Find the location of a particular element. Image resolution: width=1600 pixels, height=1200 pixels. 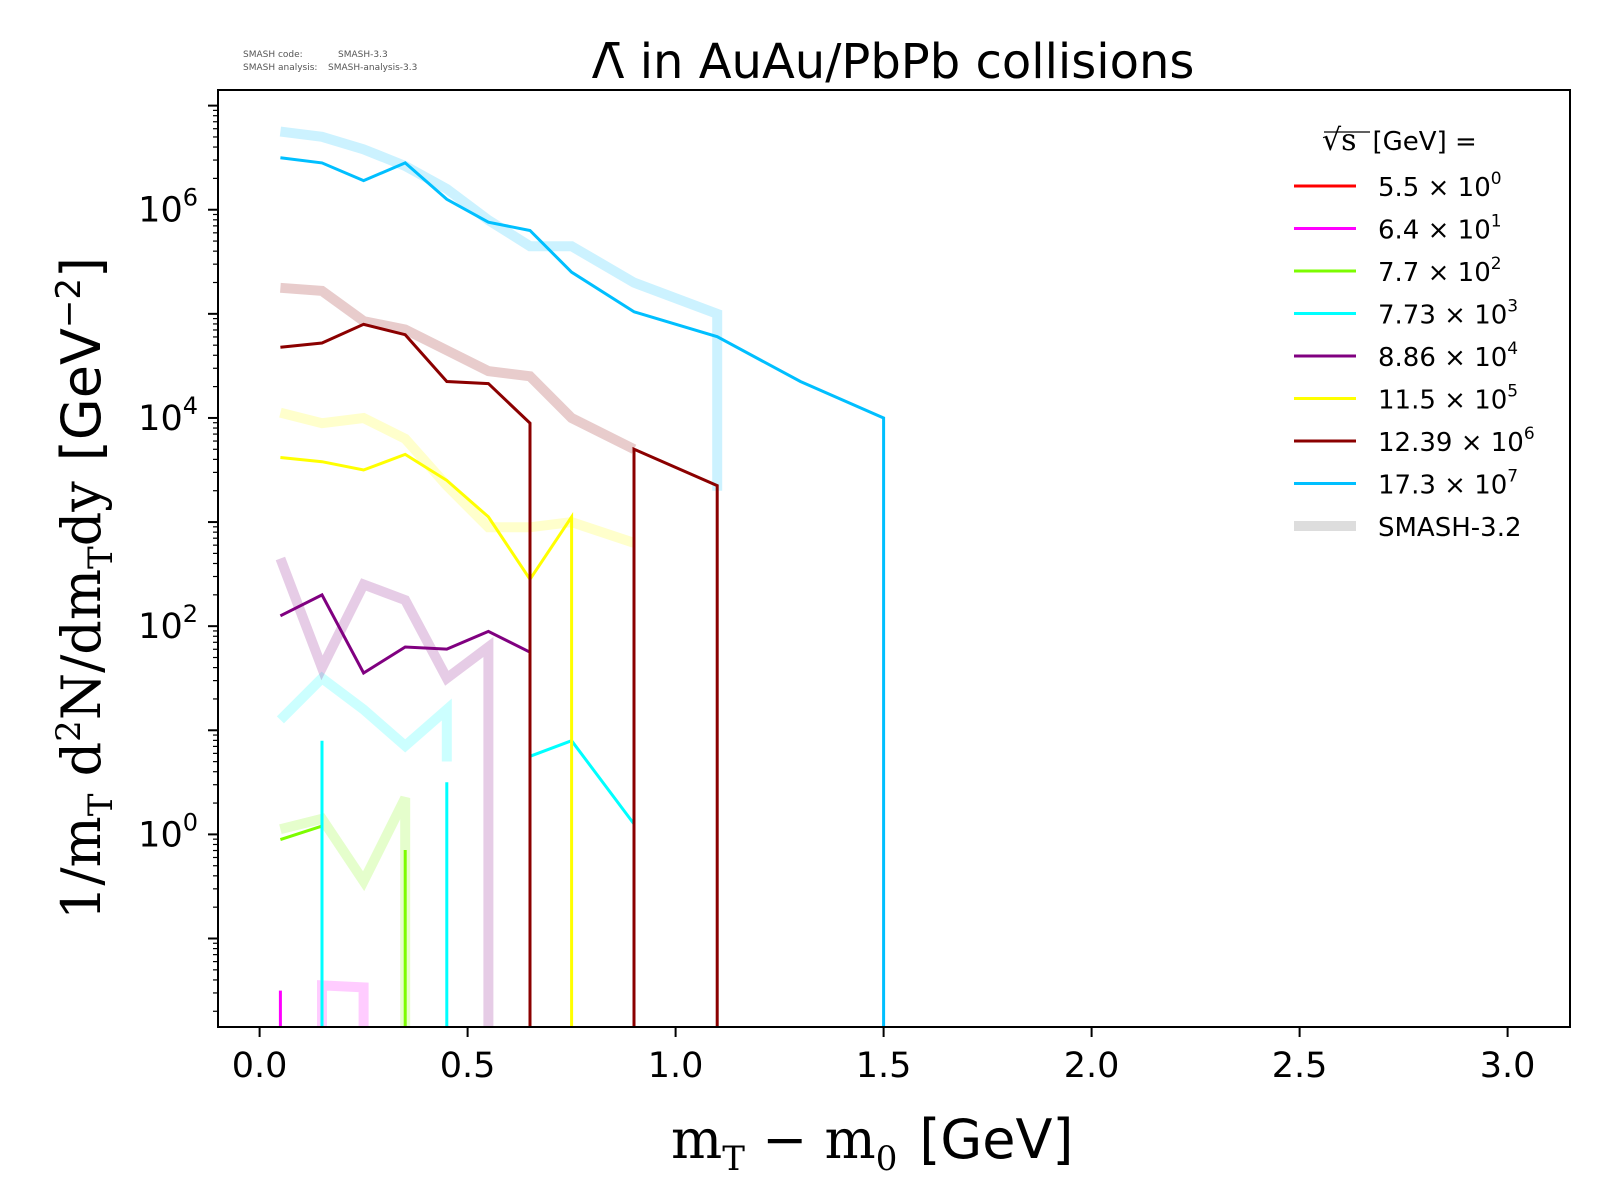

legend-entry-label: 17.3 × 107 is located at coordinates (1448, 484).